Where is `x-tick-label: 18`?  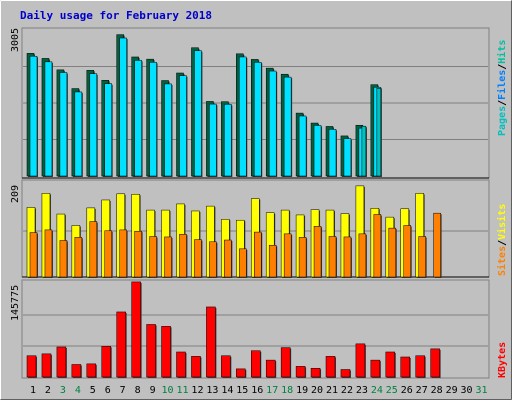
x-tick-label: 18 is located at coordinates (287, 390).